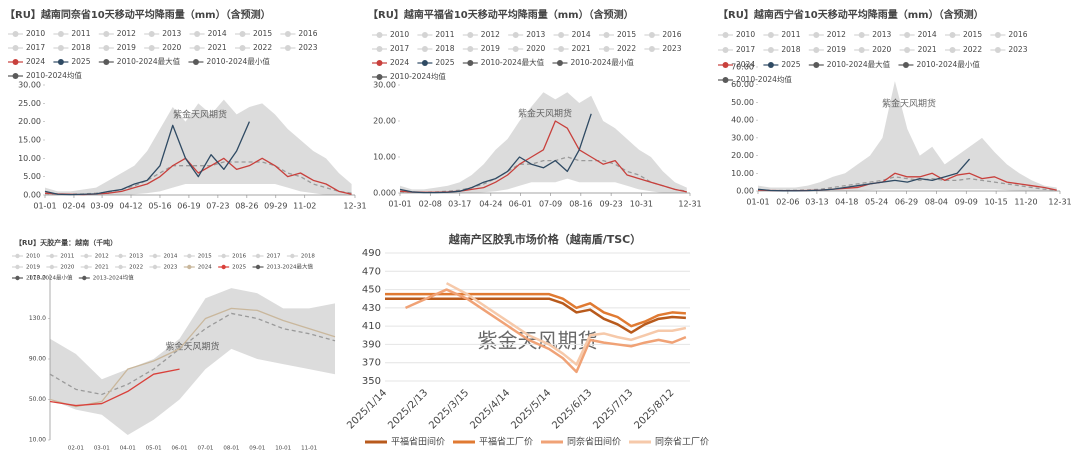 The height and width of the screenshot is (453, 1080). What do you see at coordinates (626, 48) in the screenshot?
I see `legend-label: 2022` at bounding box center [626, 48].